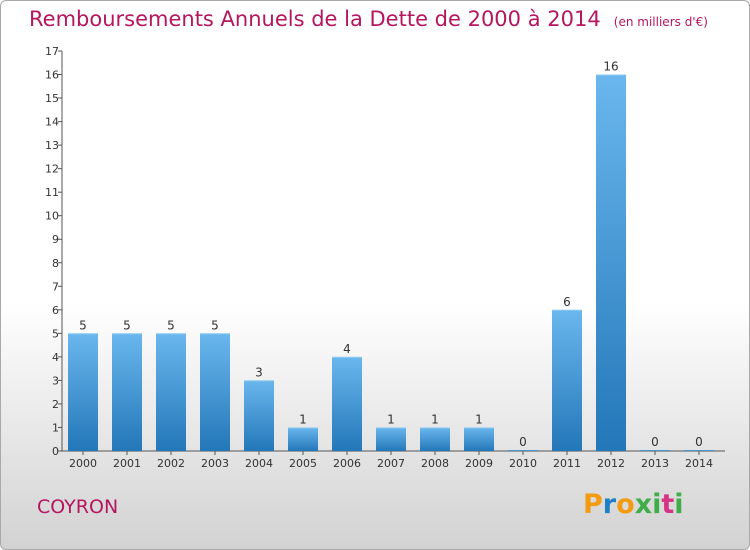 The image size is (750, 550). Describe the element at coordinates (171, 325) in the screenshot. I see `data-label-2002: 5` at that location.